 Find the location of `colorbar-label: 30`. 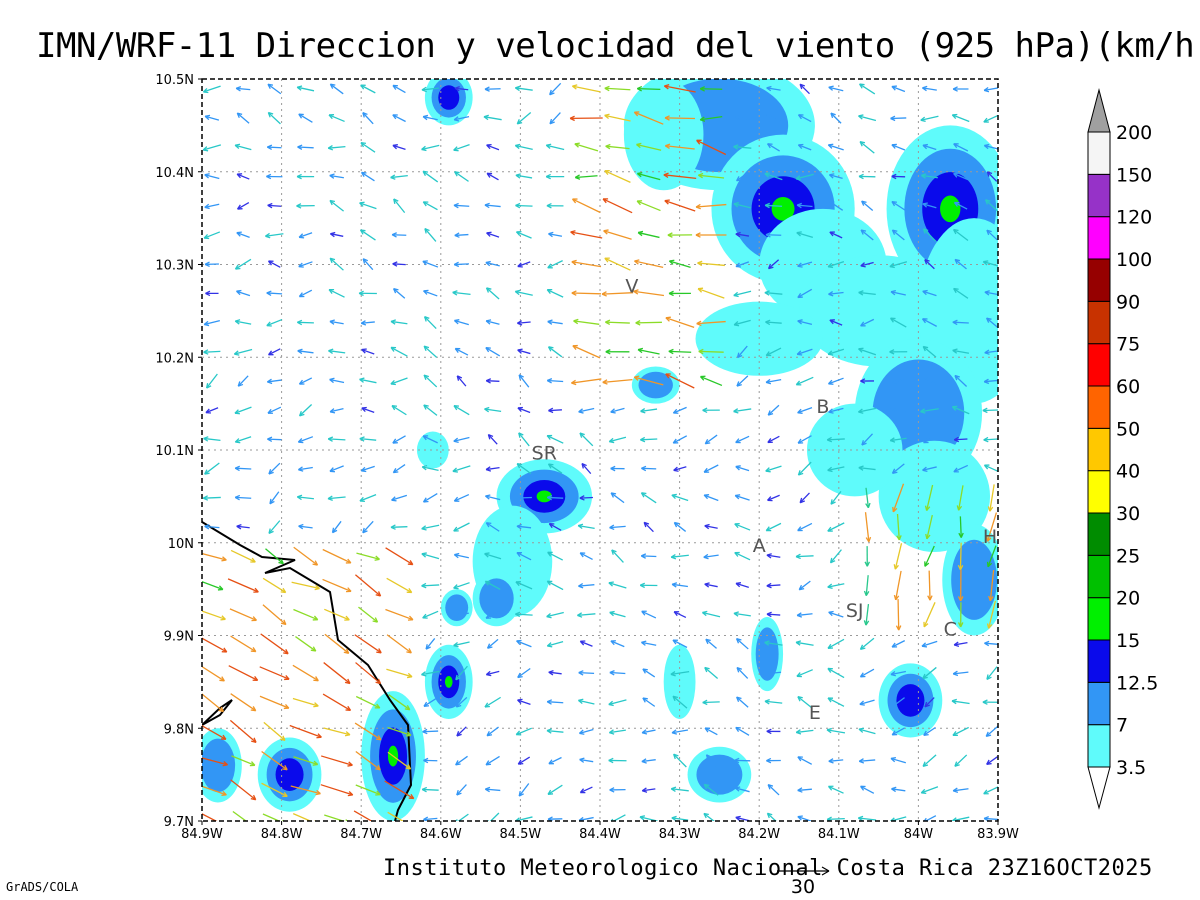

colorbar-label: 30 is located at coordinates (1128, 514).